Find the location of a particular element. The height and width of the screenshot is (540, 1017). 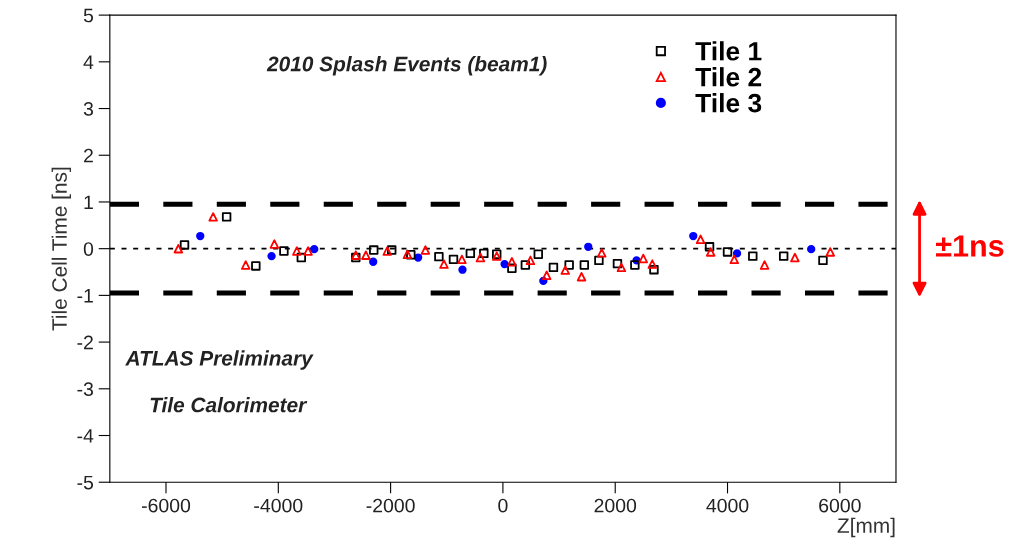

x-tick-label: -2000 is located at coordinates (390, 505).